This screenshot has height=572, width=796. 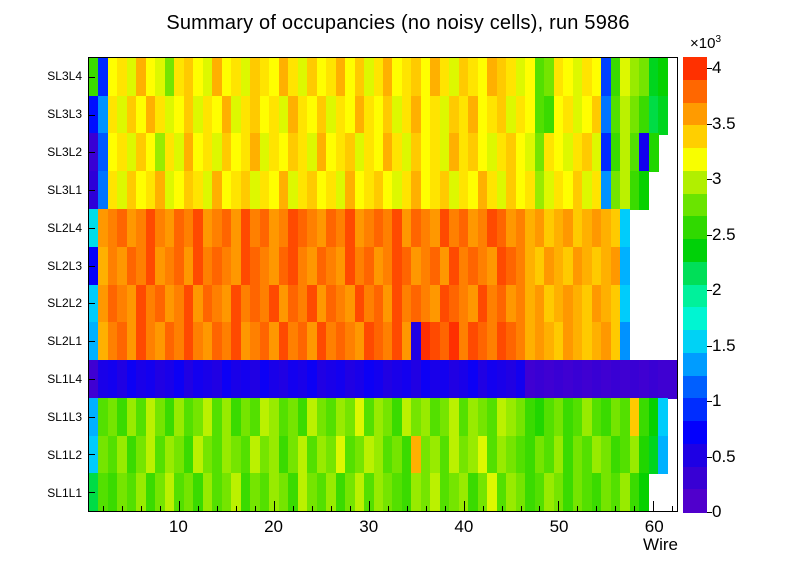 I want to click on y-axis-label: SL3L3, so click(x=64, y=113).